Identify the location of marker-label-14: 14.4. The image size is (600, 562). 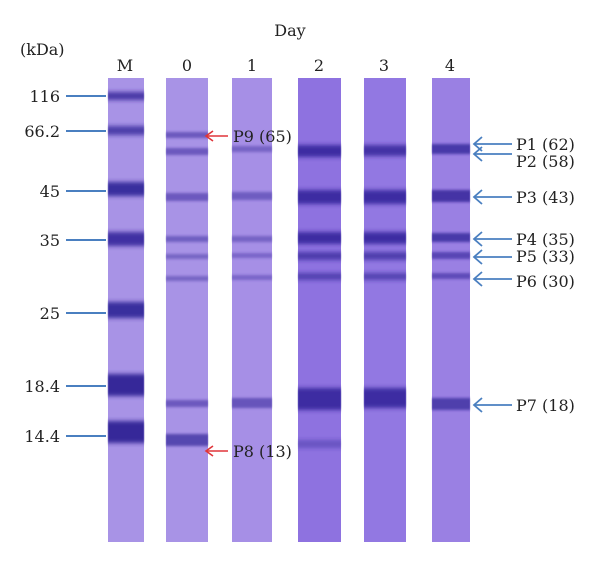
(42, 436).